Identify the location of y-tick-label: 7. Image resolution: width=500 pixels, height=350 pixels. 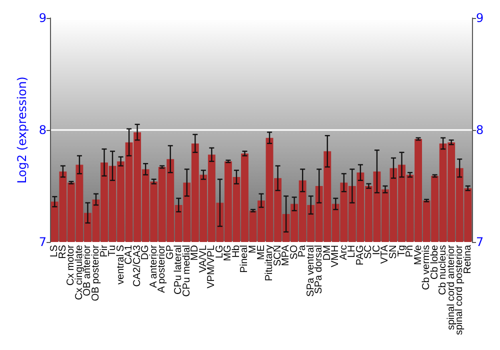
(42, 242).